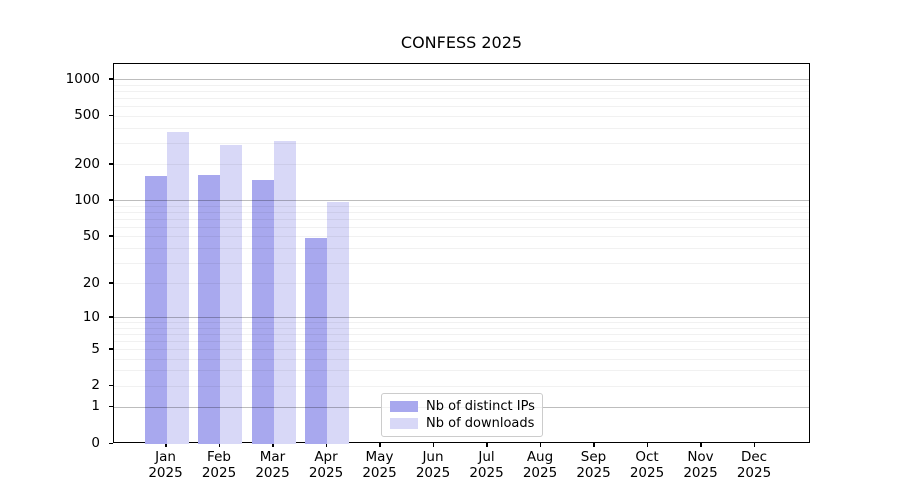  What do you see at coordinates (87, 163) in the screenshot?
I see `y-tick-label: 200` at bounding box center [87, 163].